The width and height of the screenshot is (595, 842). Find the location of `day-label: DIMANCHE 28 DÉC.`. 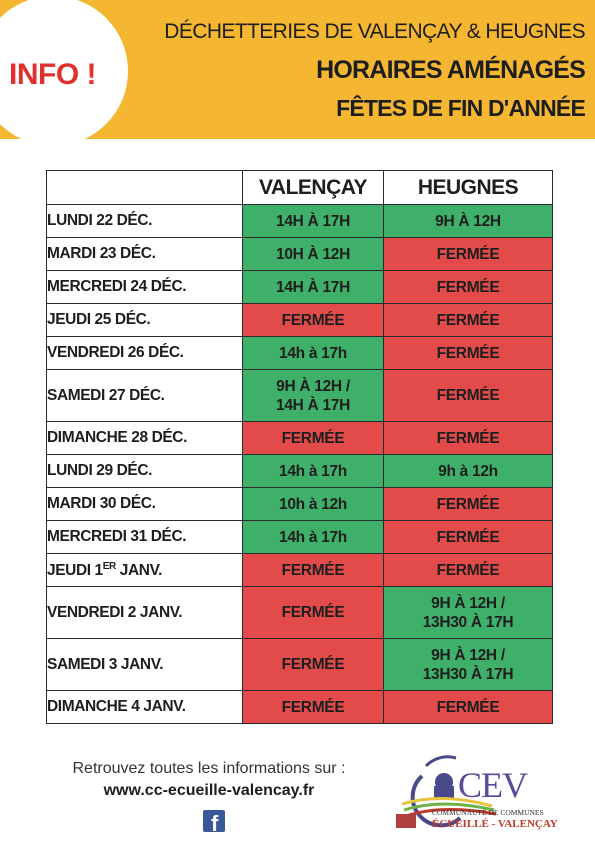

day-label: DIMANCHE 28 DÉC. is located at coordinates (117, 437).